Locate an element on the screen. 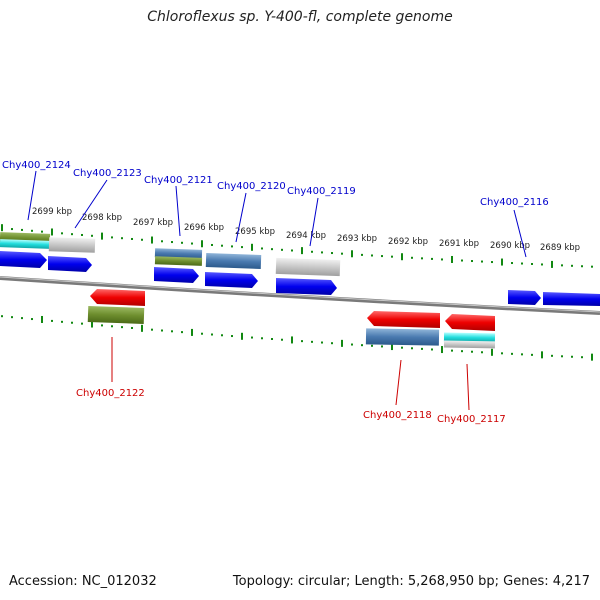 The height and width of the screenshot is (600, 600). scale-label: 2691 kbp is located at coordinates (459, 244).